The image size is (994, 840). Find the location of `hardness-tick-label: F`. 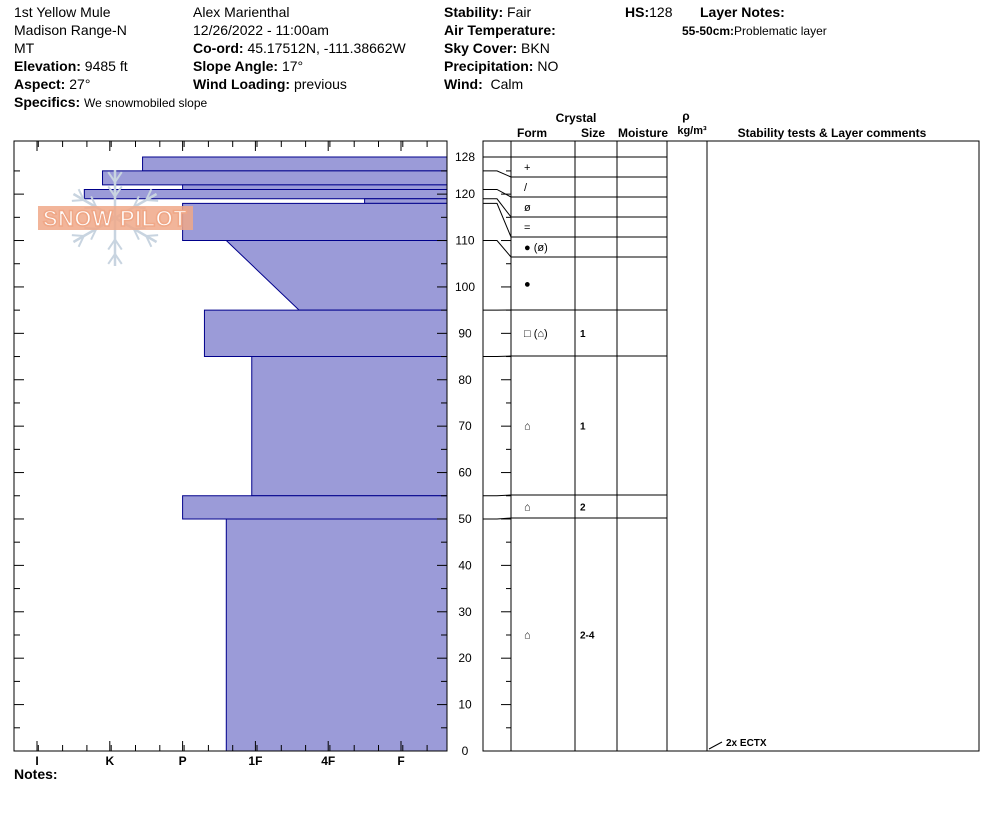

hardness-tick-label: F is located at coordinates (400, 761).